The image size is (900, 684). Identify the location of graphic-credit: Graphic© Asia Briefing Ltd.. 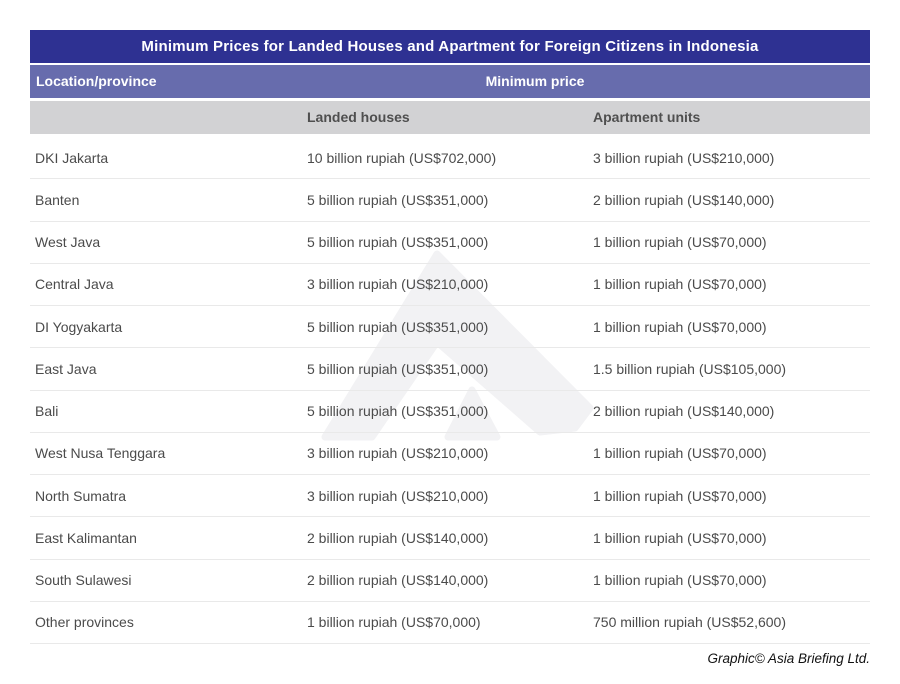
(788, 658).